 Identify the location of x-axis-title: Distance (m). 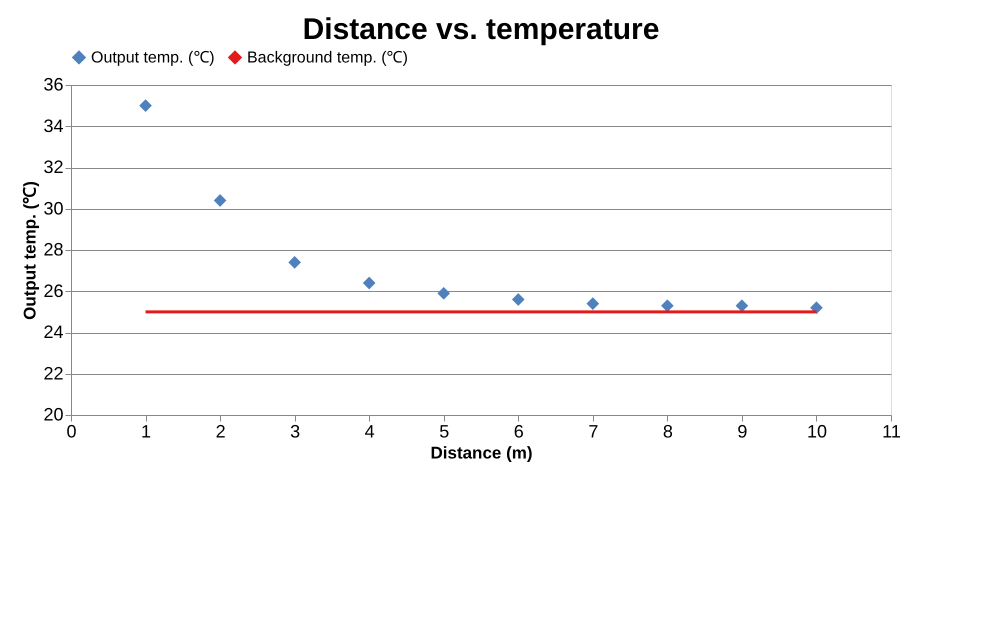
(481, 453).